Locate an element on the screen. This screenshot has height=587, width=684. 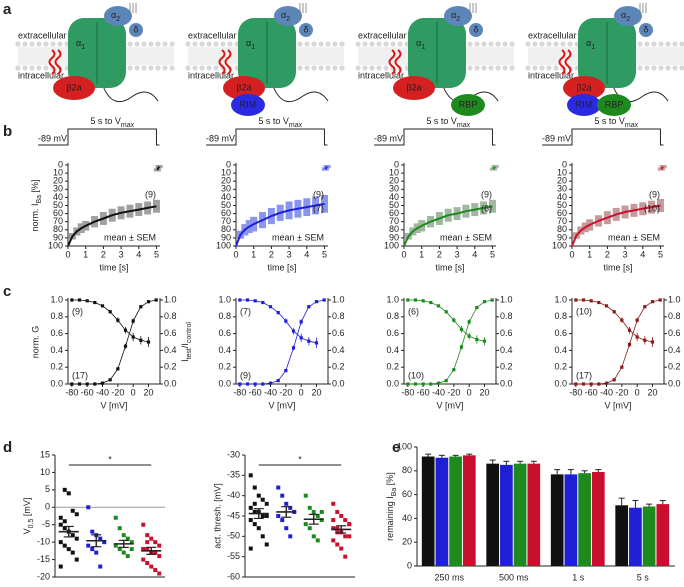
y-axis-label: norm. IBa [%] is located at coordinates (36, 205).